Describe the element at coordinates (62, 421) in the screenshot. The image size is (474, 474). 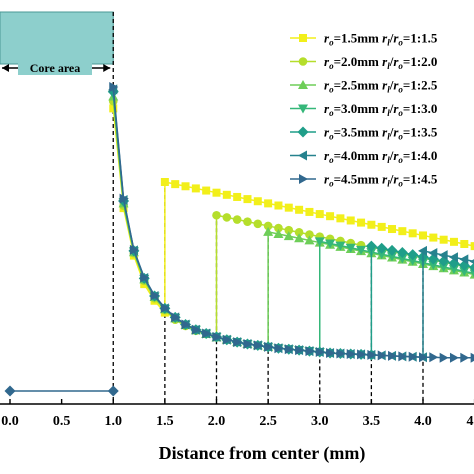
I see `x-tick-label-1: 0.5` at that location.